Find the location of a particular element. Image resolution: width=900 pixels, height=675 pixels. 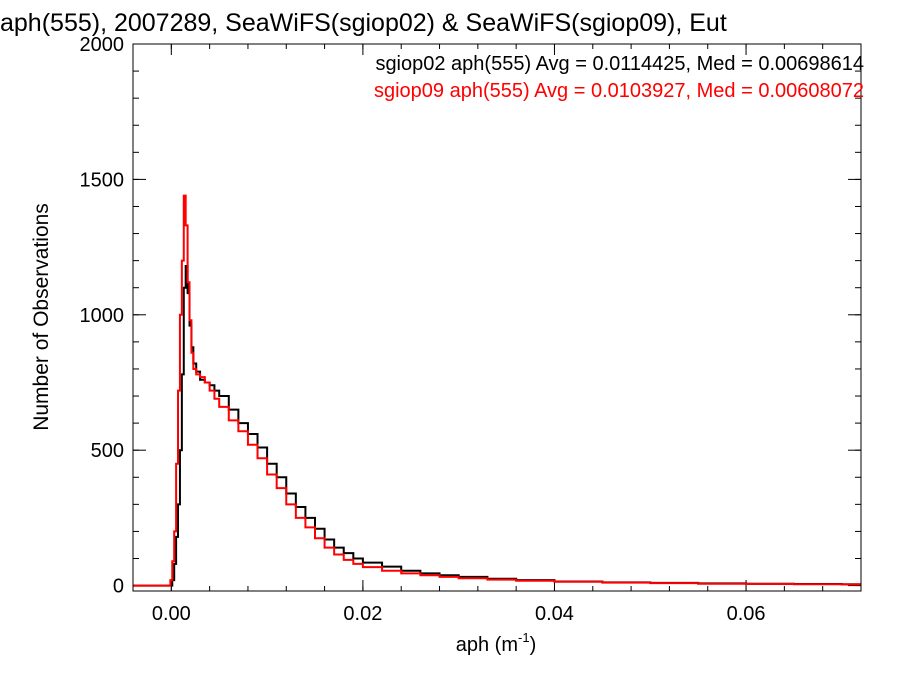

x-tick-label: 0.02 is located at coordinates (362, 614).